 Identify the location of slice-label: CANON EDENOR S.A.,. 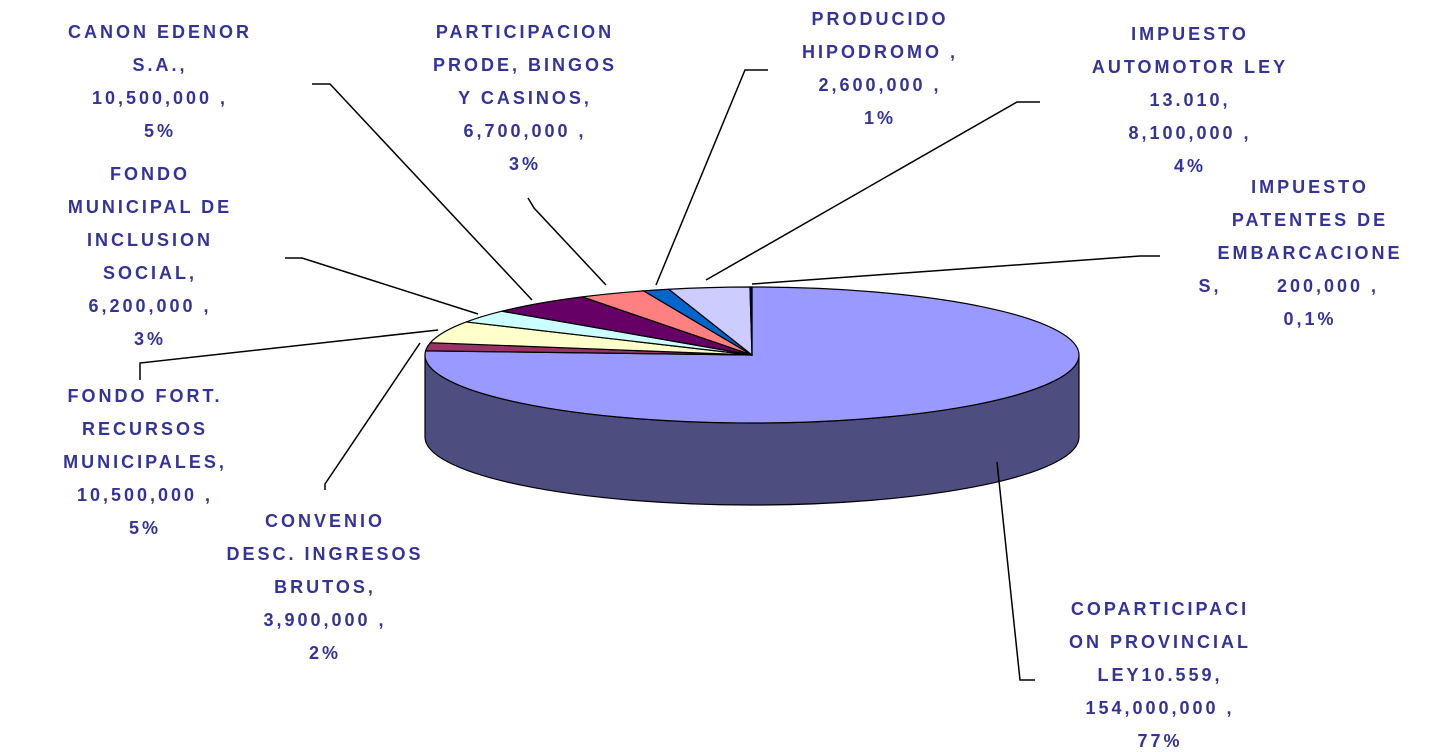
(160, 48).